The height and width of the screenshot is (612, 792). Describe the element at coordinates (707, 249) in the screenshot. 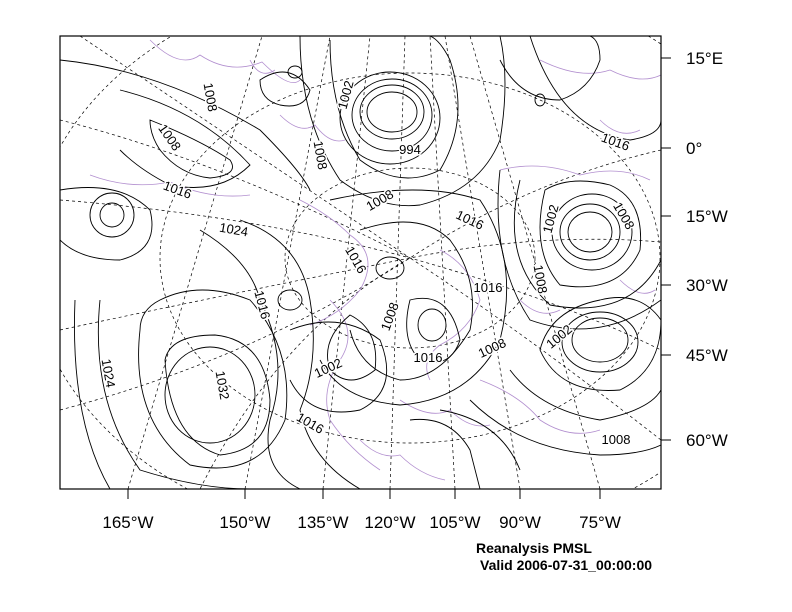

I see `right-axis-labels: 15°E 0° 15°W 30°W 45°W 60°W` at that location.